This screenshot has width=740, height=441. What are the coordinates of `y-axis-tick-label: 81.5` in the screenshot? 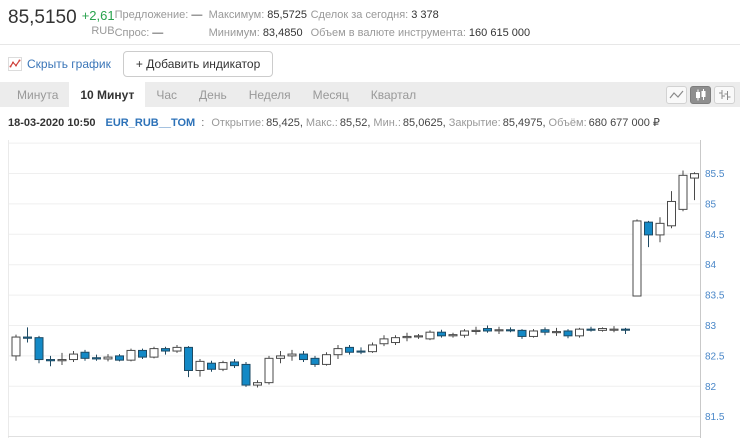 It's located at (715, 417).